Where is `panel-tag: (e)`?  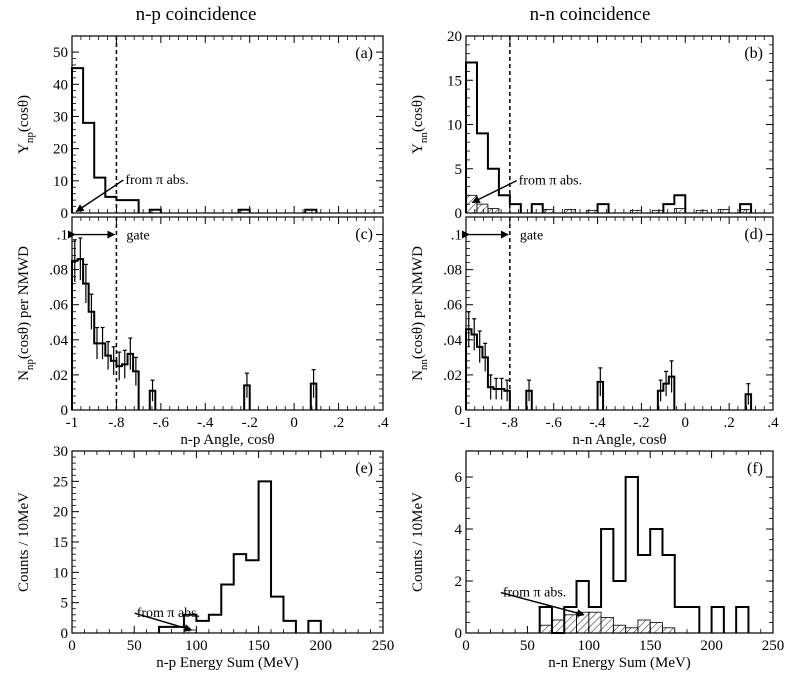
panel-tag: (e) is located at coordinates (364, 468).